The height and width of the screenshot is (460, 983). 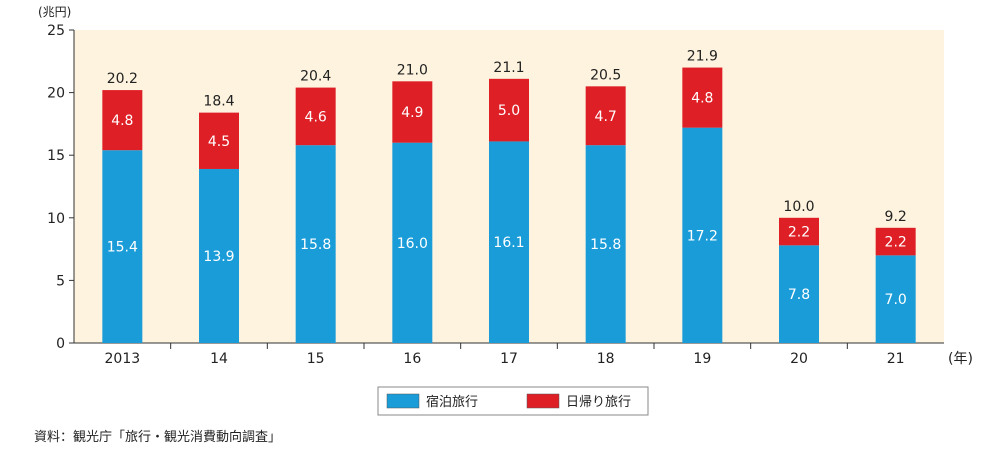 What do you see at coordinates (60, 344) in the screenshot?
I see `y-tick-label: 0` at bounding box center [60, 344].